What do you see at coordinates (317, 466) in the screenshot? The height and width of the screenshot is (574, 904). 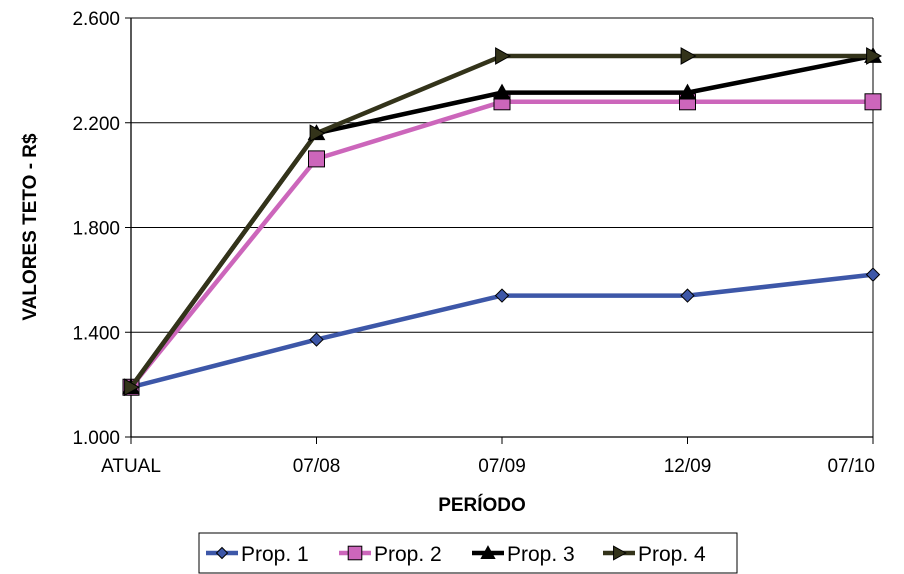 I see `x-tick-label: 07/08` at bounding box center [317, 466].